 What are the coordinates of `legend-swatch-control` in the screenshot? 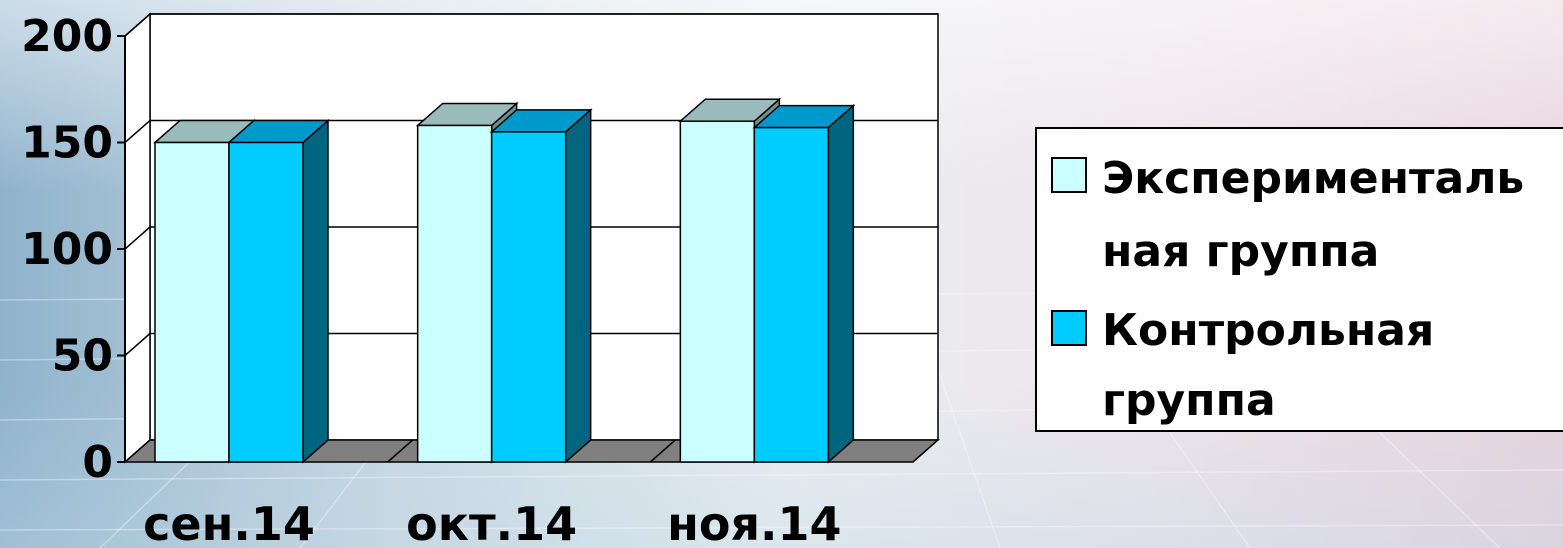 It's located at (1069, 328).